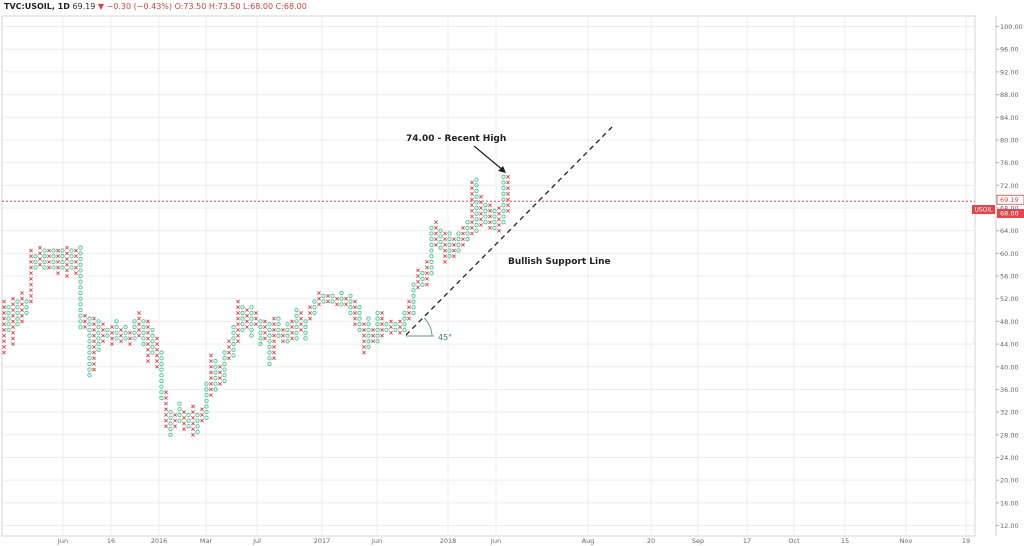 Image resolution: width=1024 pixels, height=546 pixels. Describe the element at coordinates (256, 541) in the screenshot. I see `x-tick-label: Jul` at that location.